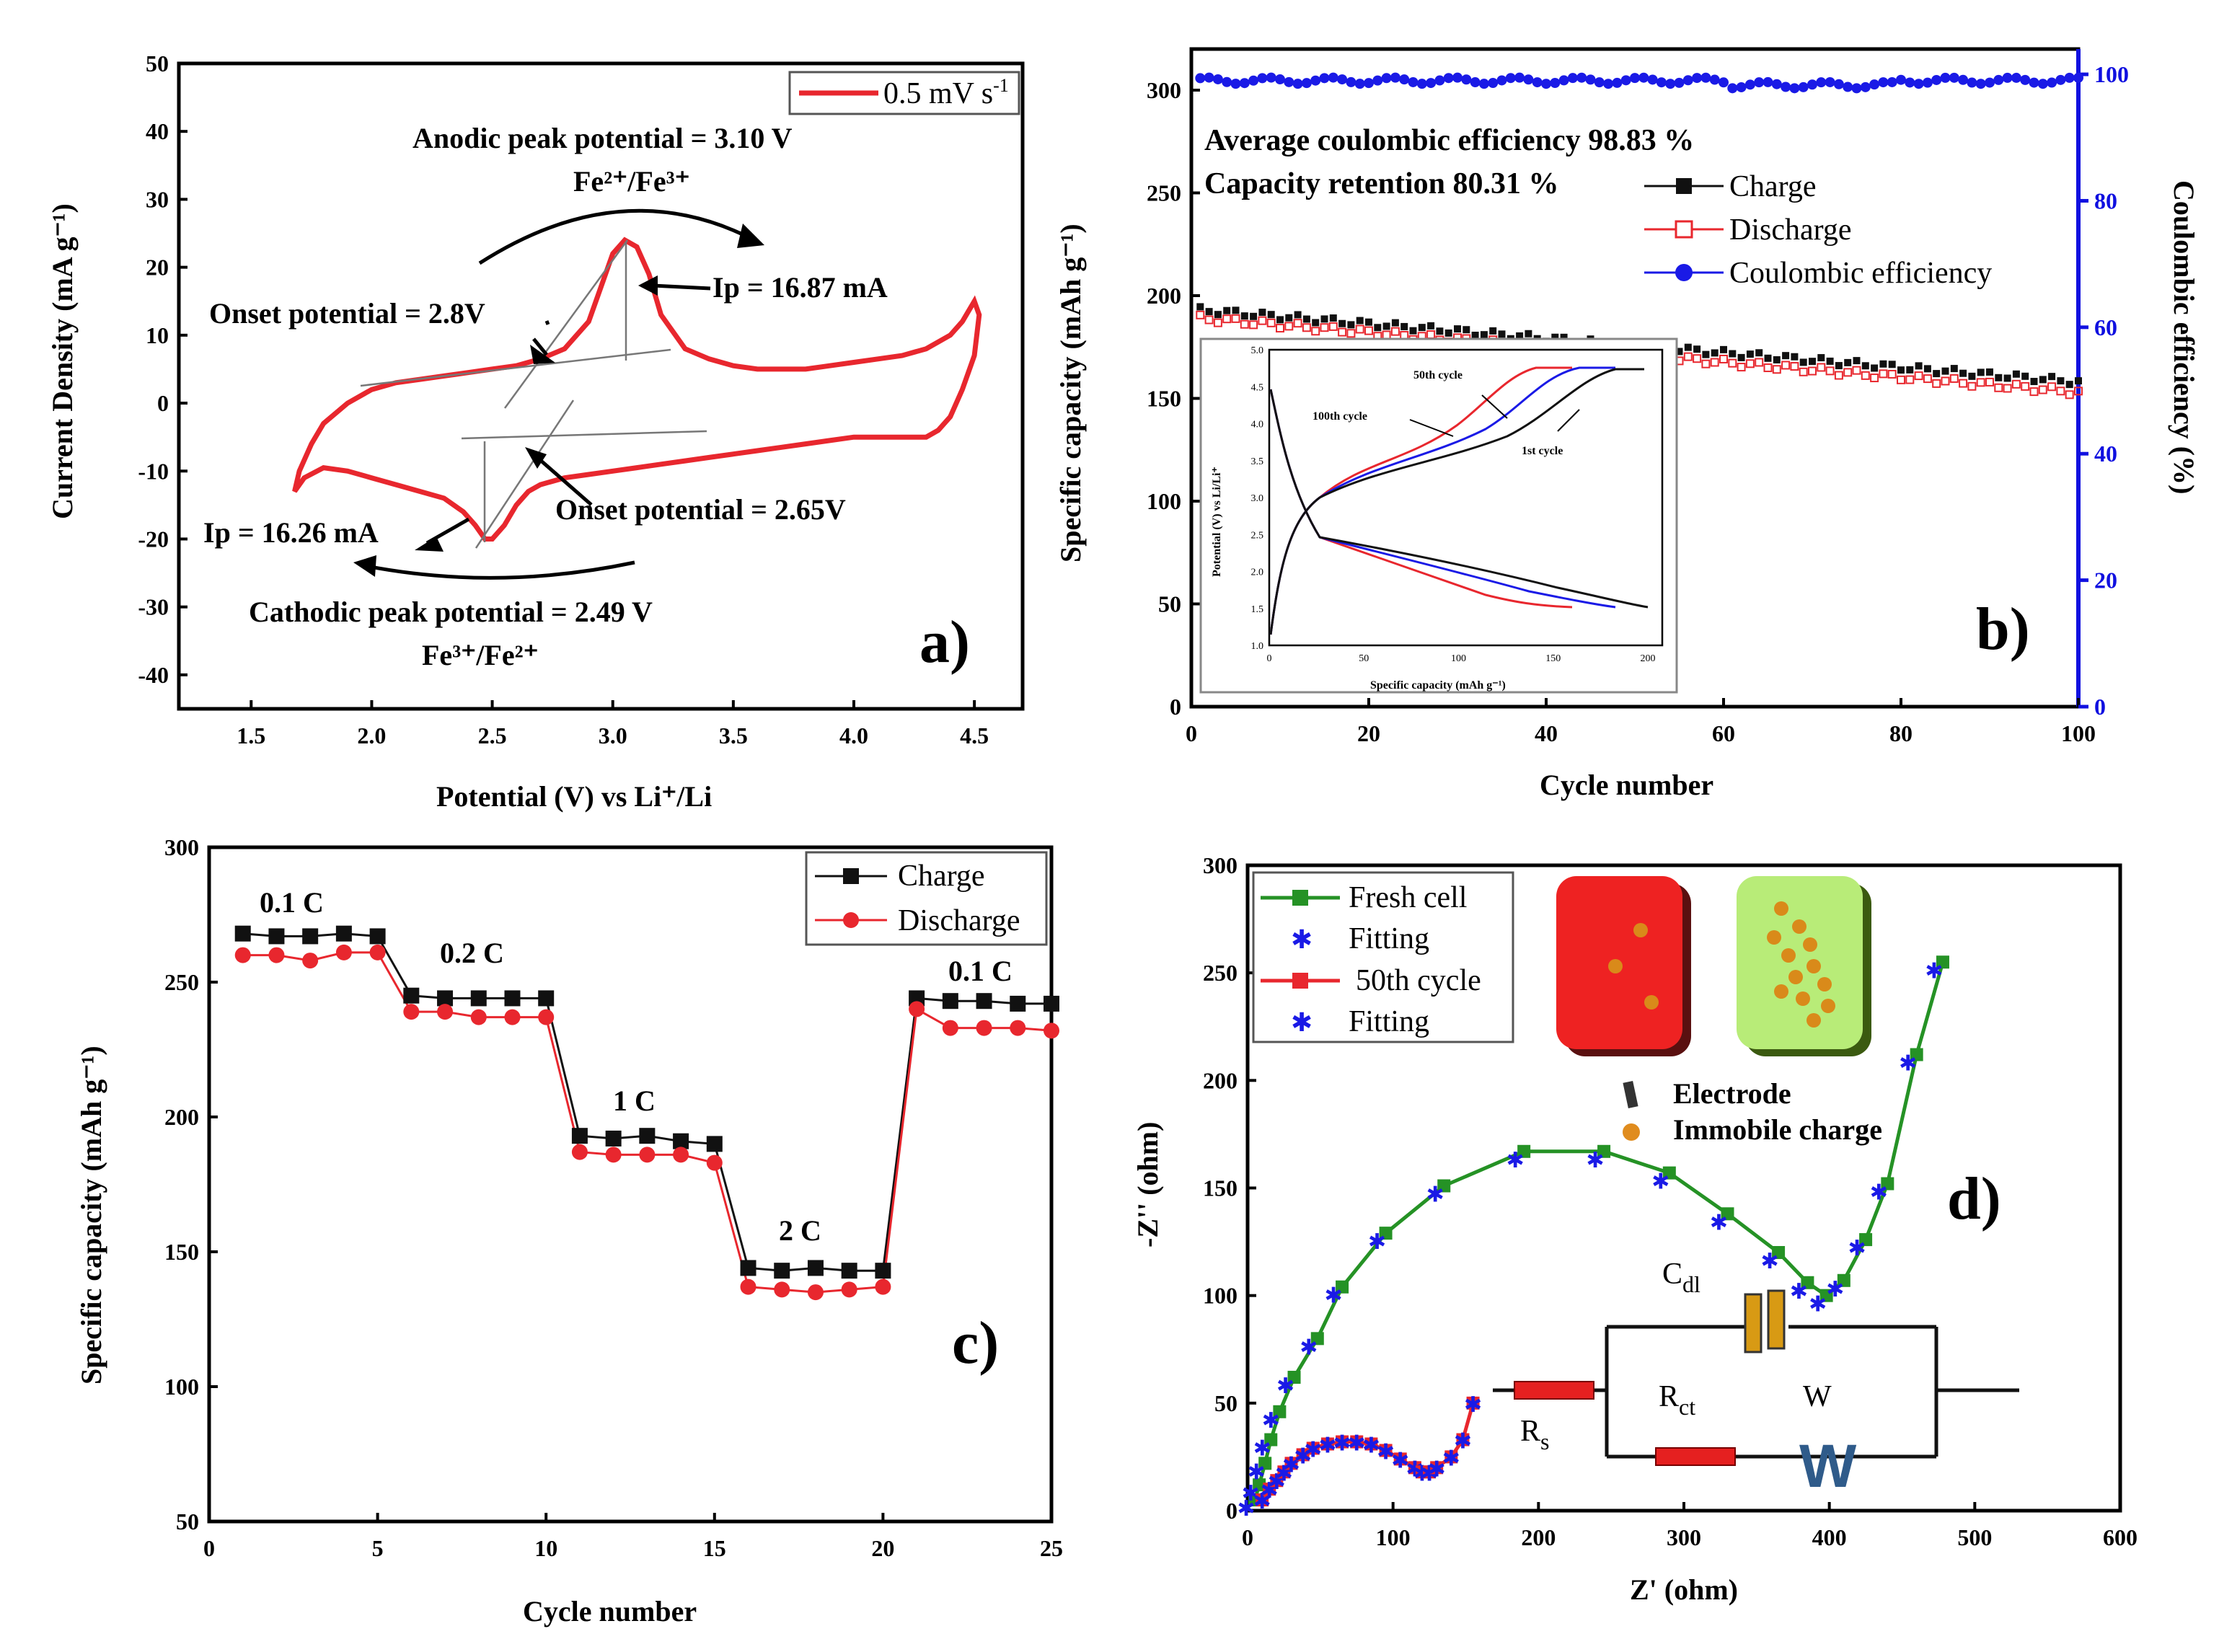 Image resolution: width=2219 pixels, height=1652 pixels. I want to click on panel-b-x-ticks: 0 20 40 60 80 100, so click(1641, 722).